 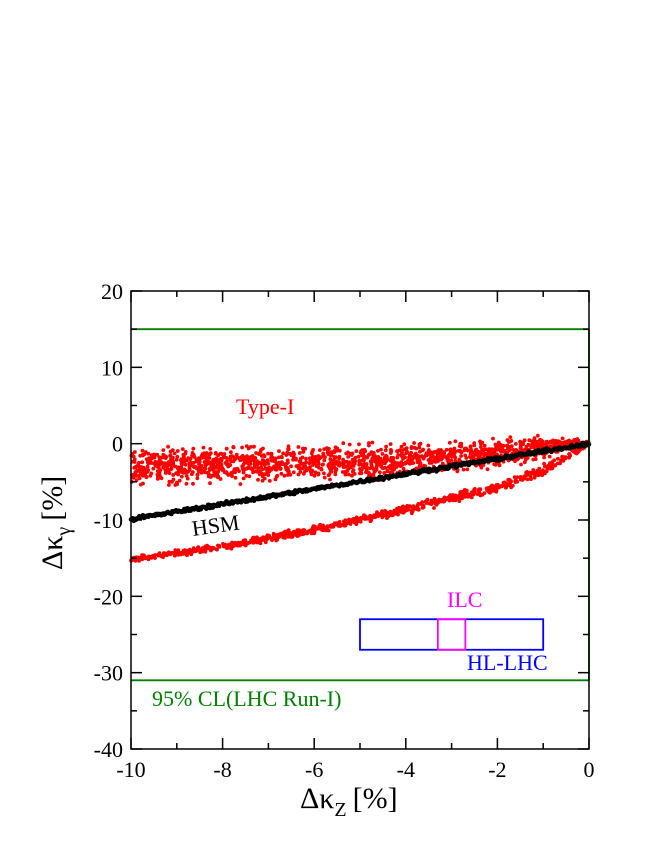 I want to click on ilc-label: ILC, so click(x=464, y=599).